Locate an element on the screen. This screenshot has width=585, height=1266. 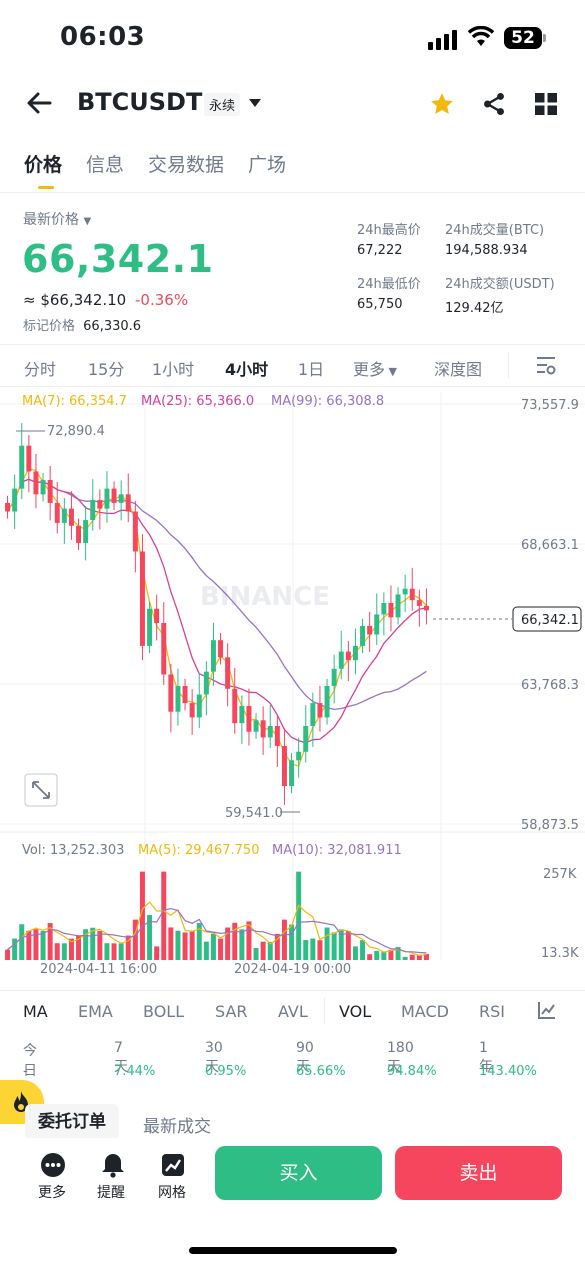
chart-settings-icon is located at coordinates (546, 365).